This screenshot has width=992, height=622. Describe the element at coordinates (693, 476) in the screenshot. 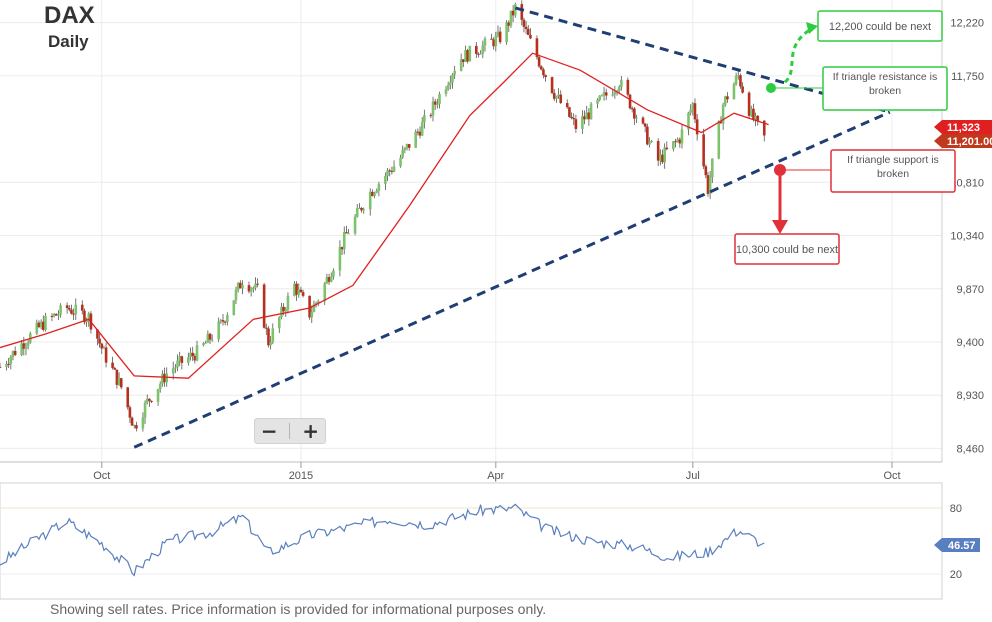

I see `x-tick-label: Jul` at that location.